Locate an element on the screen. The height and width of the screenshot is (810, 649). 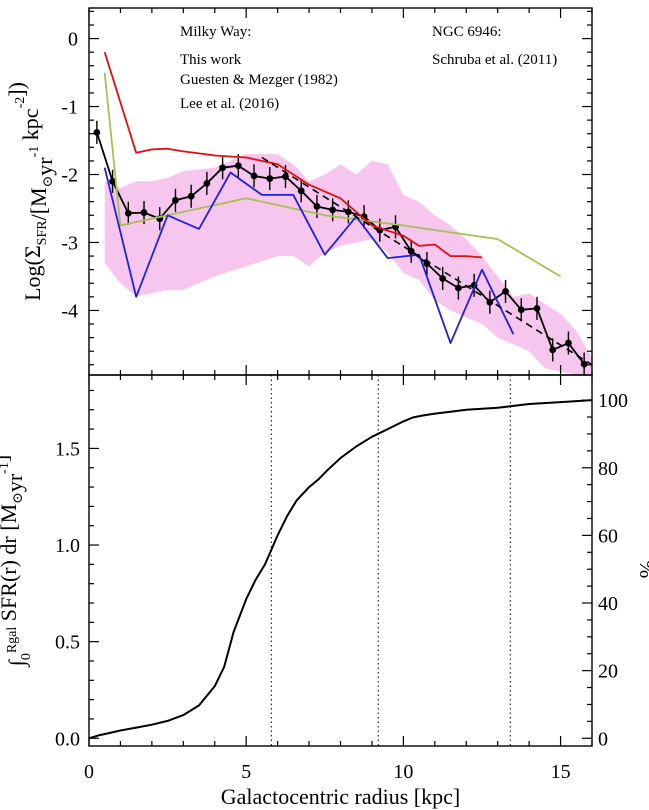
bottom-y-tick-label: 0.0 is located at coordinates (67, 739).